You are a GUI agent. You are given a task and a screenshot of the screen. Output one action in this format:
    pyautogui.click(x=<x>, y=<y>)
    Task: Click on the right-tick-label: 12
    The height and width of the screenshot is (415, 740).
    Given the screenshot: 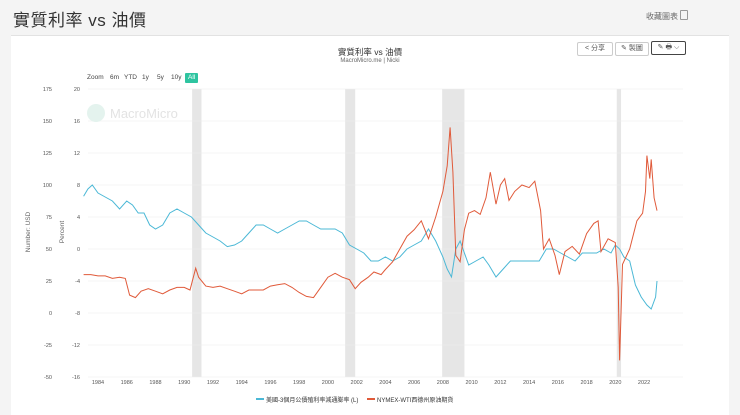 What is the action you would take?
    pyautogui.click(x=77, y=154)
    